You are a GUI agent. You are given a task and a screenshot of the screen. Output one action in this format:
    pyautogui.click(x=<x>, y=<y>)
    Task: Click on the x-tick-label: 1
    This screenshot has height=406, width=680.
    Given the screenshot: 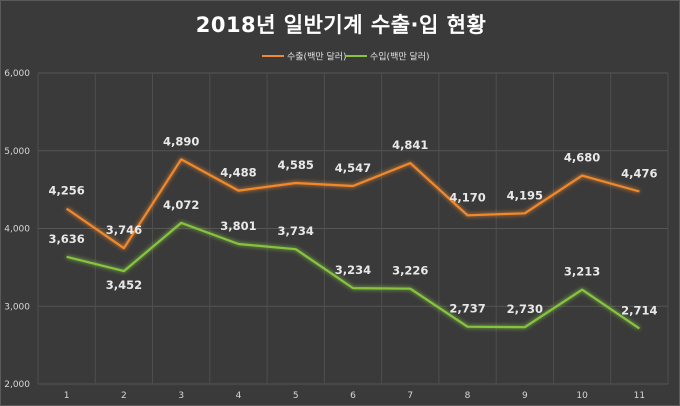 What is the action you would take?
    pyautogui.click(x=67, y=396)
    